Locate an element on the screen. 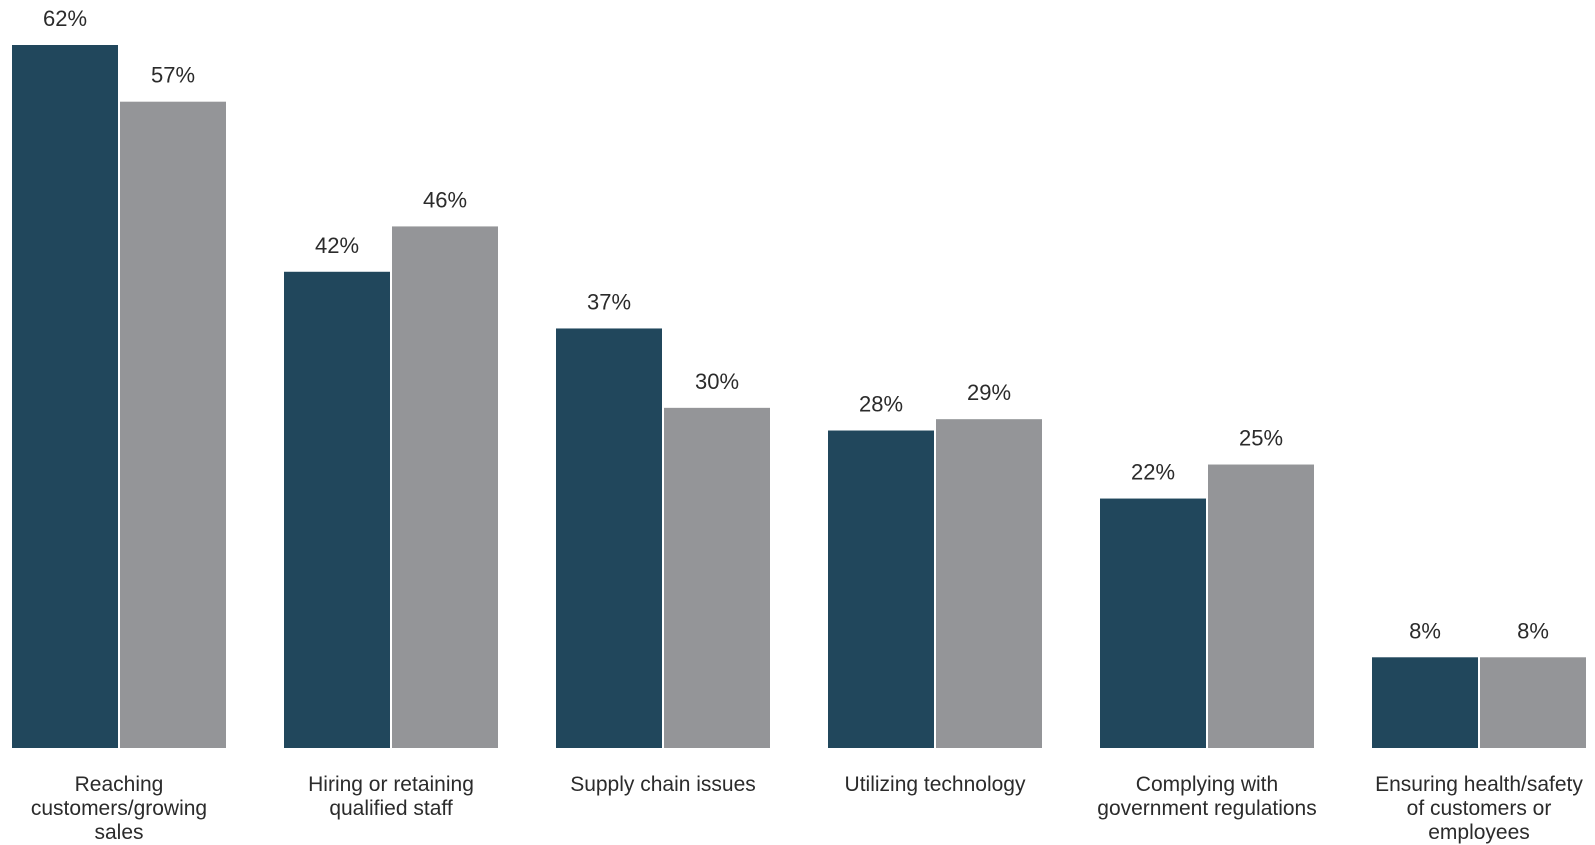 The image size is (1595, 845). value-label-series-2-cat-1: 57% is located at coordinates (173, 75).